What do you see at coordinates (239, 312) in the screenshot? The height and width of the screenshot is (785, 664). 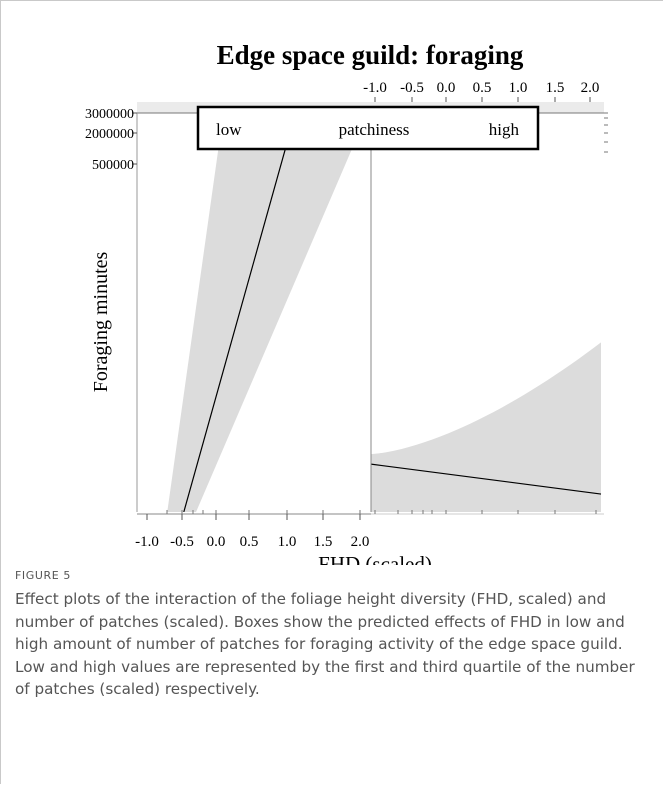 I see `low-fit-line` at bounding box center [239, 312].